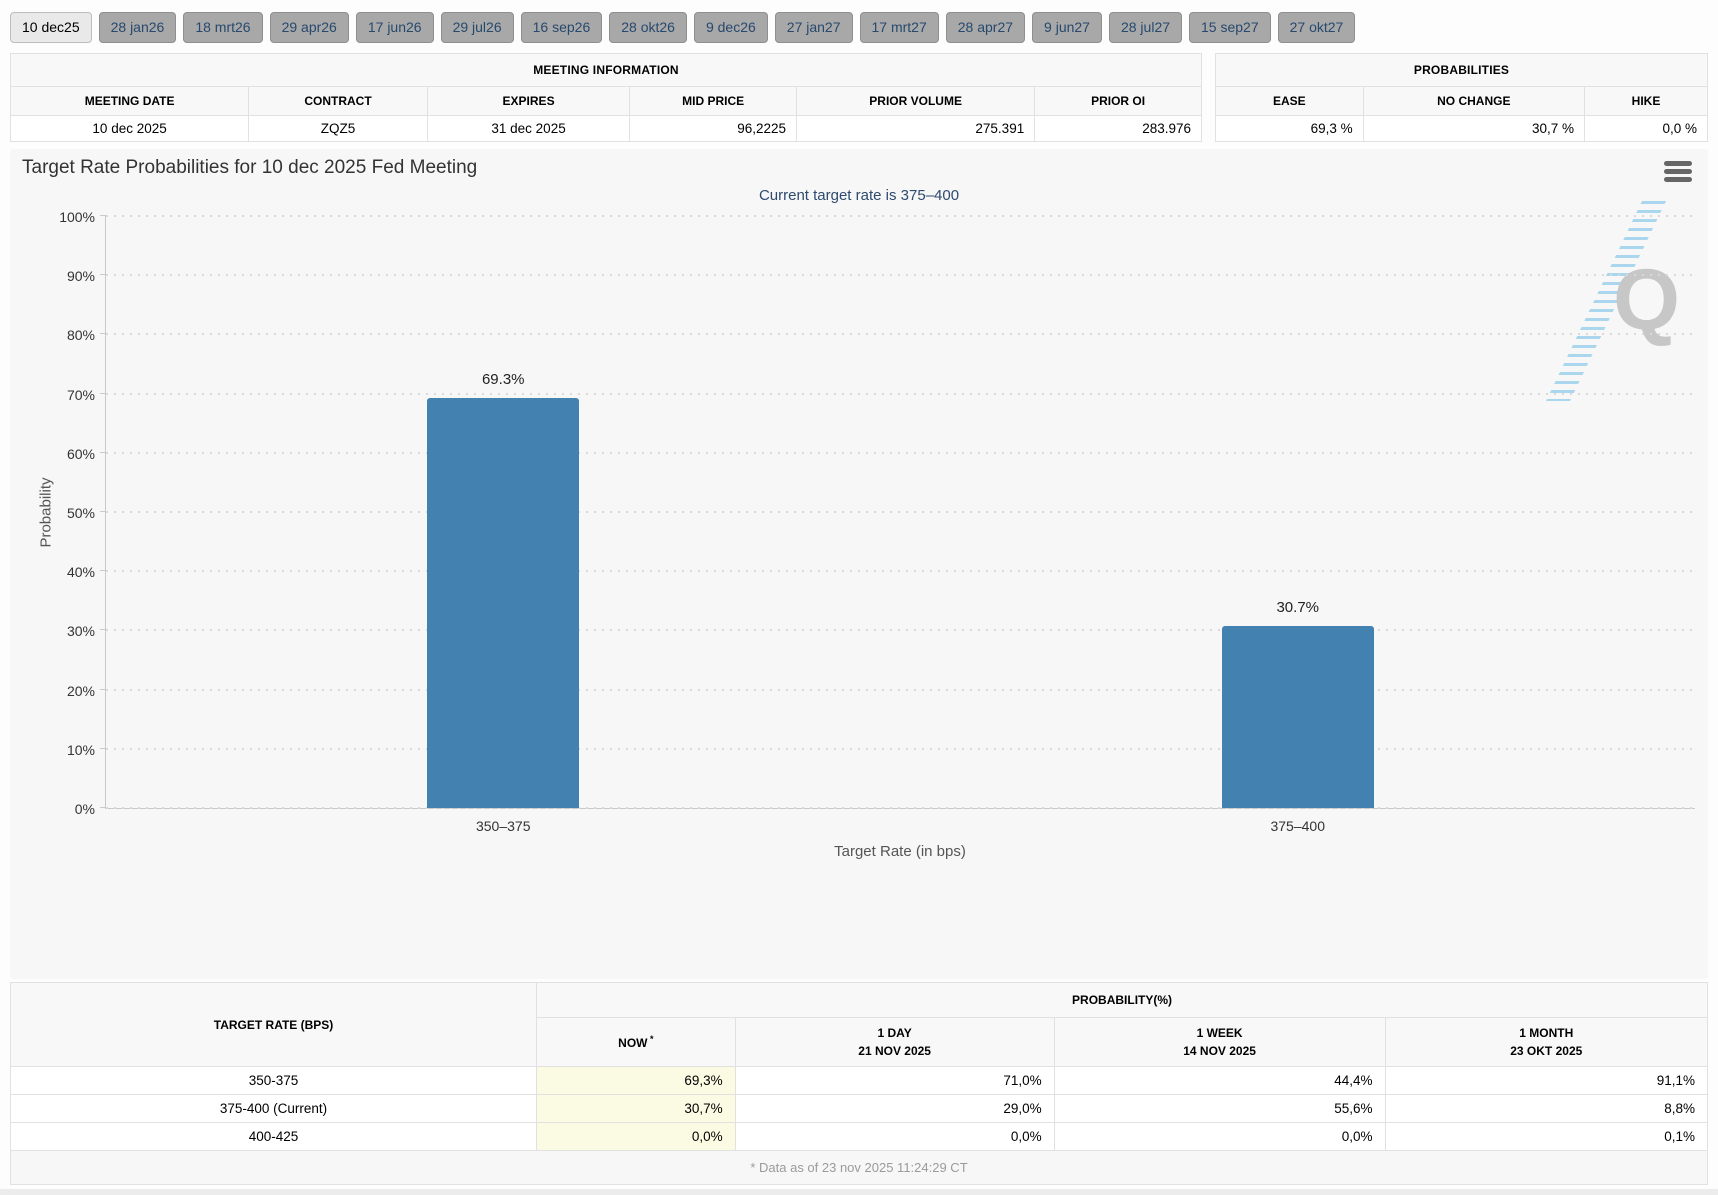 This screenshot has height=1195, width=1718. I want to click on probability-1week-cell: 44,4%, so click(1219, 1080).